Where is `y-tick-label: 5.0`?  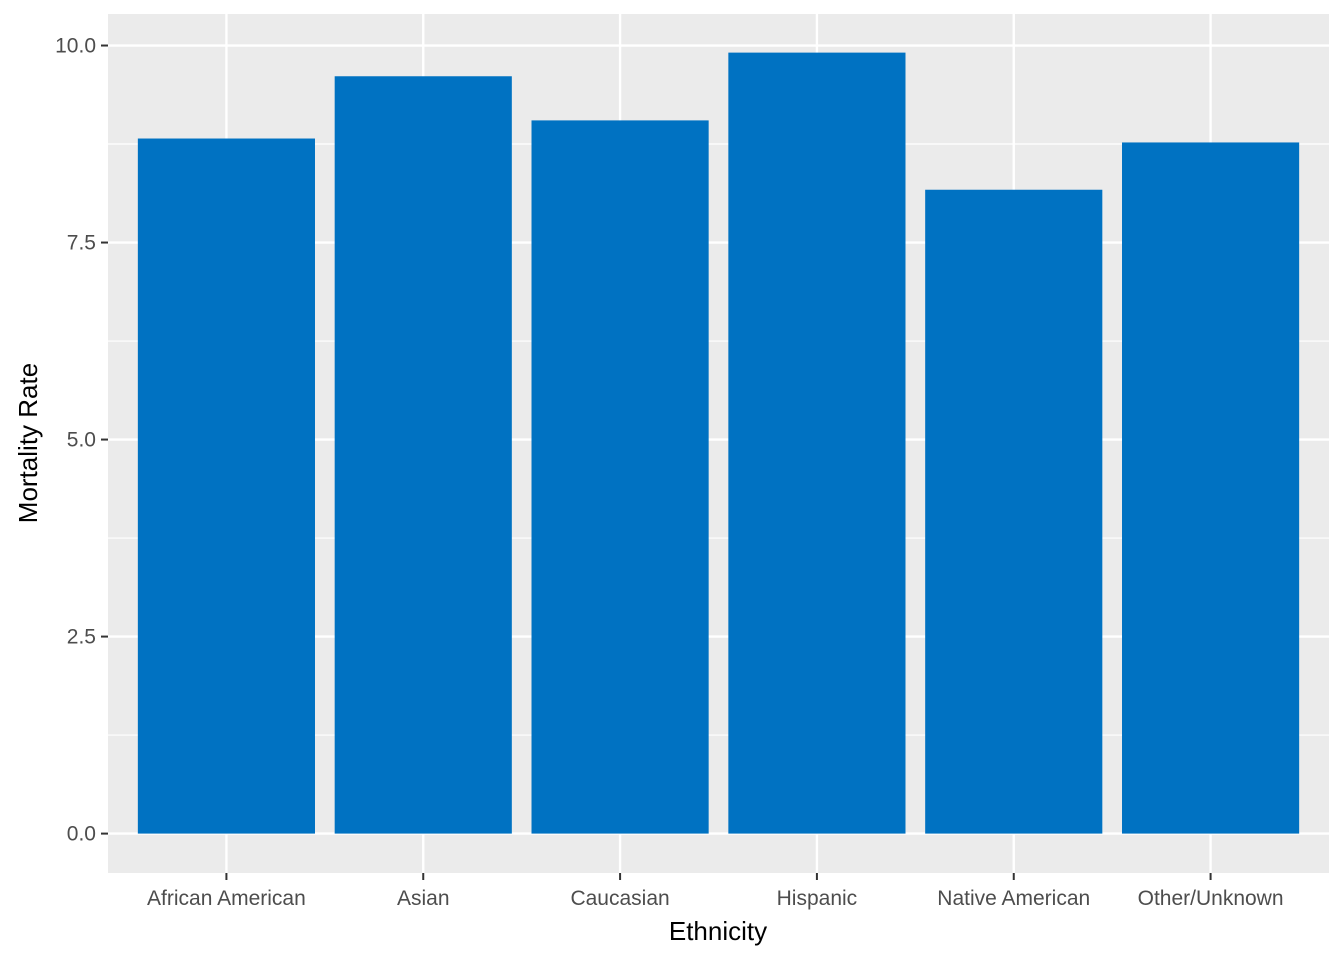
y-tick-label: 5.0 is located at coordinates (81, 440).